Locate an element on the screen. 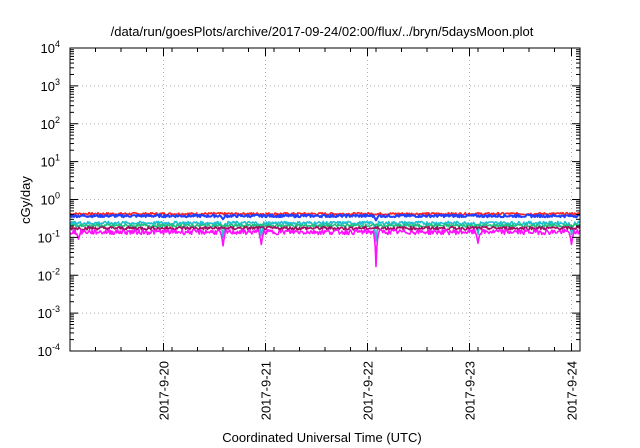 The height and width of the screenshot is (448, 640). y-tick-label: 10⁰ is located at coordinates (50, 199).